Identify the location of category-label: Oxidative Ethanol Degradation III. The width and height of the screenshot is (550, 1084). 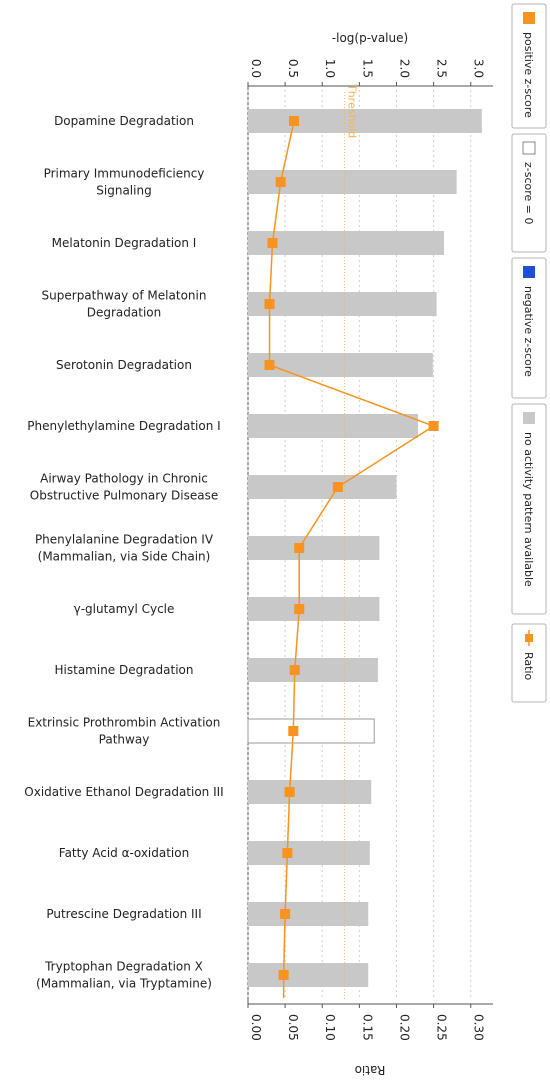
(123, 792).